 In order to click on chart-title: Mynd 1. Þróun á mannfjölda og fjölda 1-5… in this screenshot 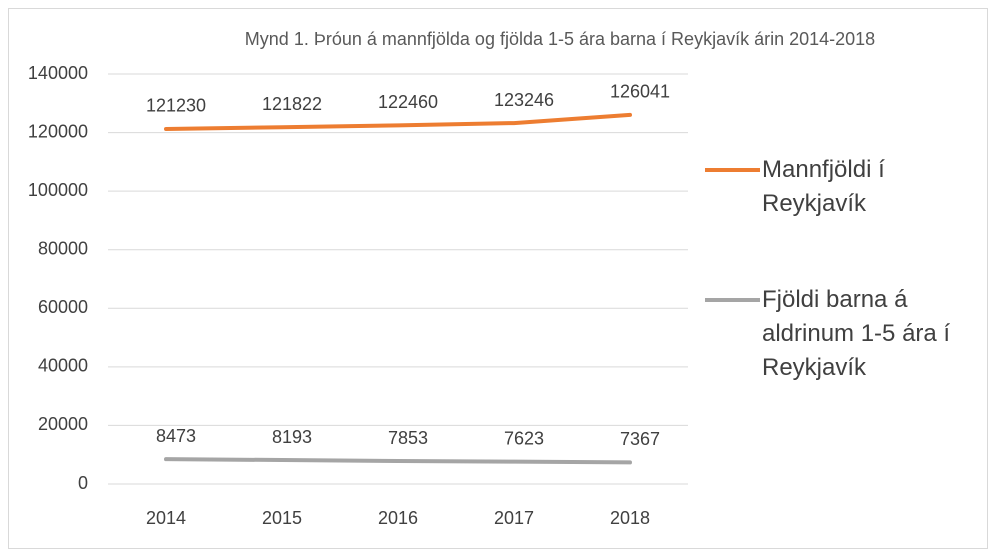, I will do `click(560, 39)`.